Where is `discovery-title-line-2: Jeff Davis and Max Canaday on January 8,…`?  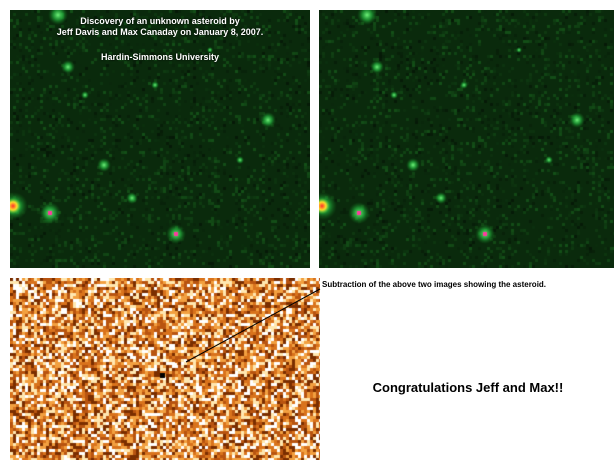 discovery-title-line-2: Jeff Davis and Max Canaday on January 8,… is located at coordinates (160, 32).